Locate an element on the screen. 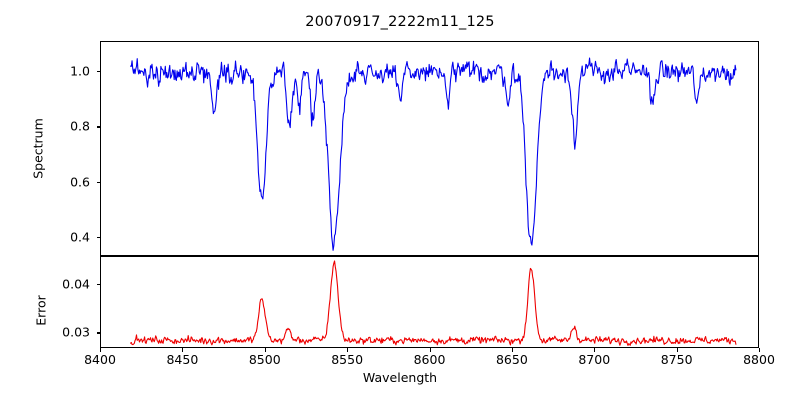 This screenshot has width=800, height=400. x-axis-label: Wavelength is located at coordinates (400, 377).